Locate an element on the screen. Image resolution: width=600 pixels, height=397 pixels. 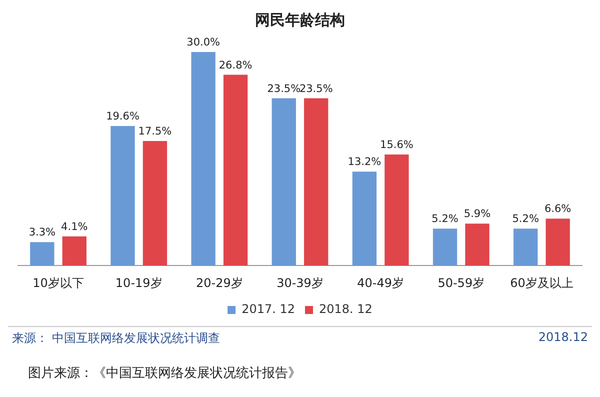
data-label: 5.9% is located at coordinates (477, 214).